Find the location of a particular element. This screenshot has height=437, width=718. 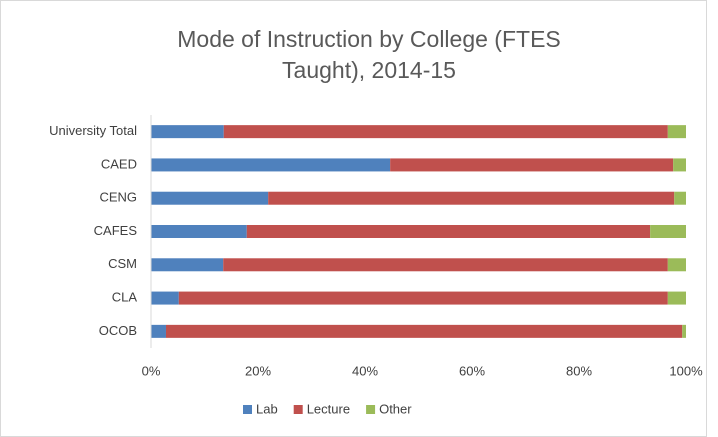

y-tick-label: CLA is located at coordinates (125, 297).